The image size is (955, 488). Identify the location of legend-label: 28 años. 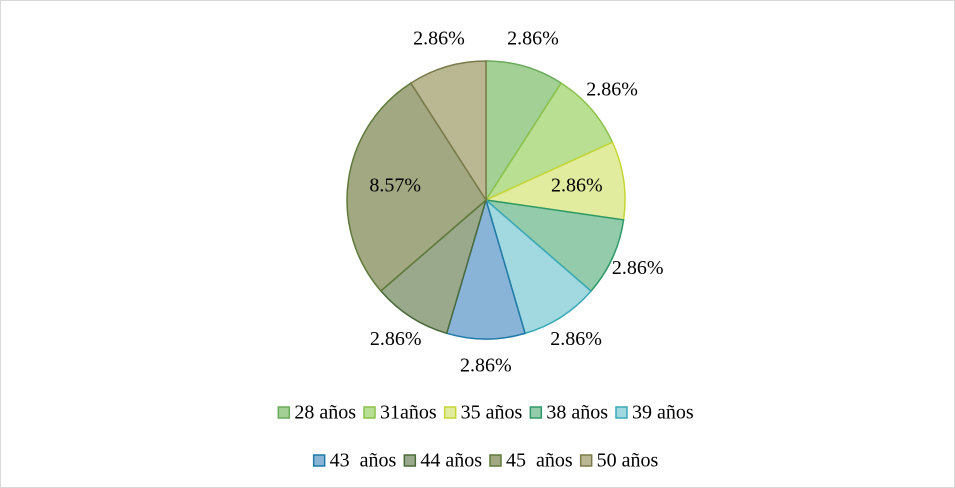
(325, 413).